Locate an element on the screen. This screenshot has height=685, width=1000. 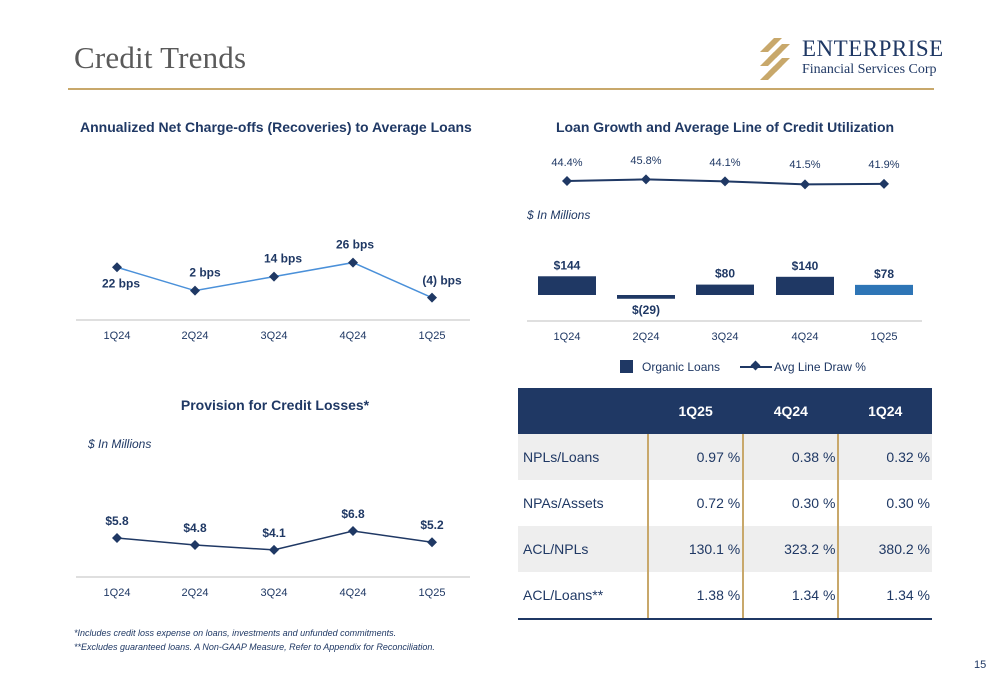
prov-tick-label: 3Q24 is located at coordinates (274, 593).